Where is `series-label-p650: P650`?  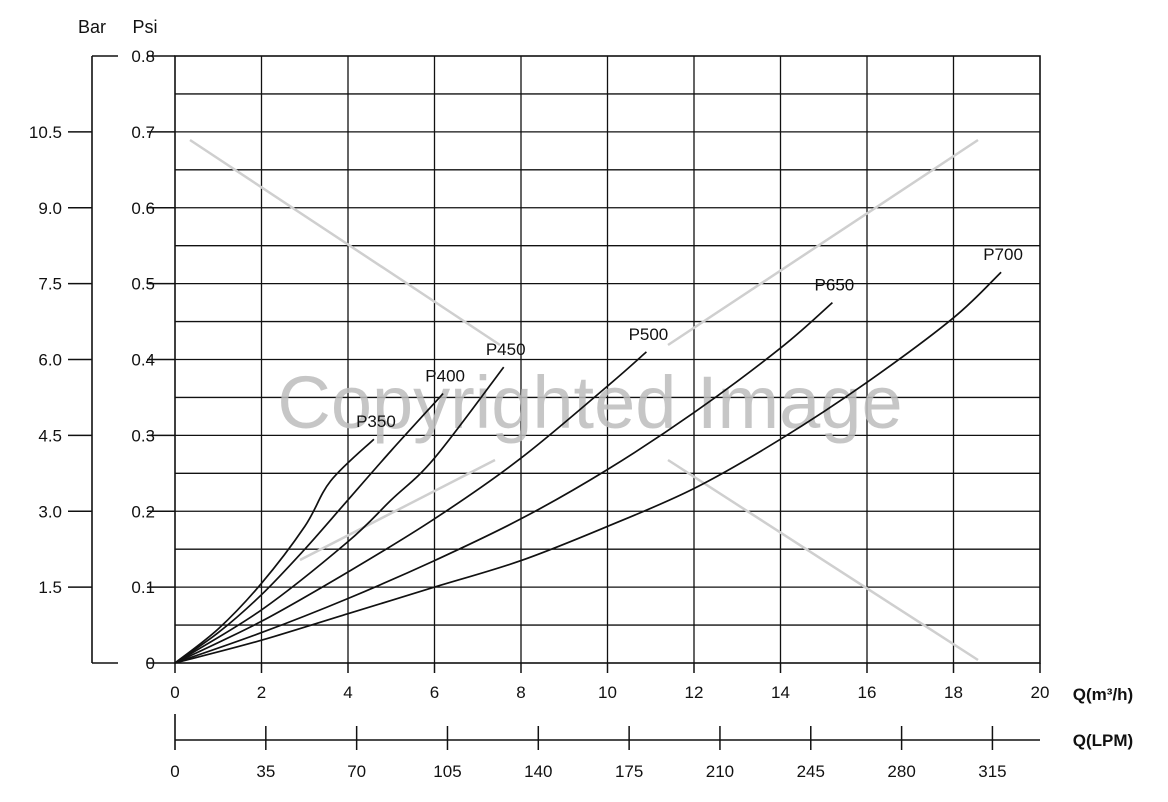 series-label-p650: P650 is located at coordinates (835, 285).